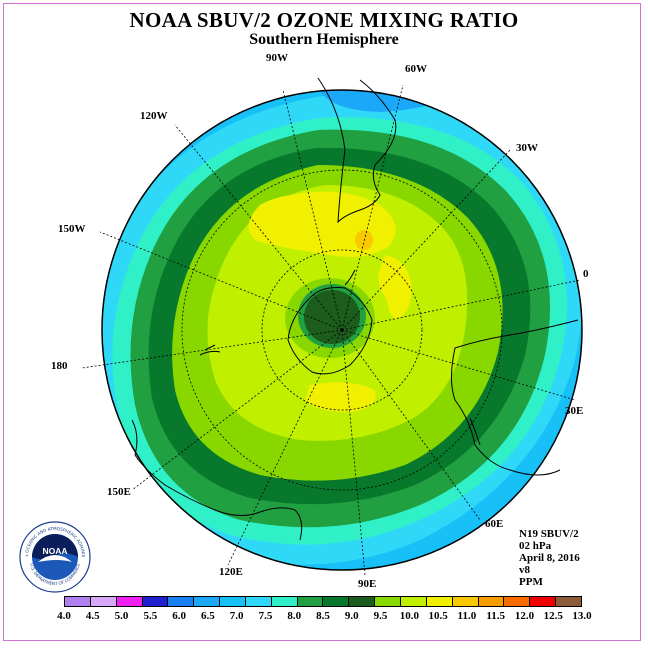 Image resolution: width=648 pixels, height=648 pixels. I want to click on colorbar-tick-label: 6.0, so click(179, 616).